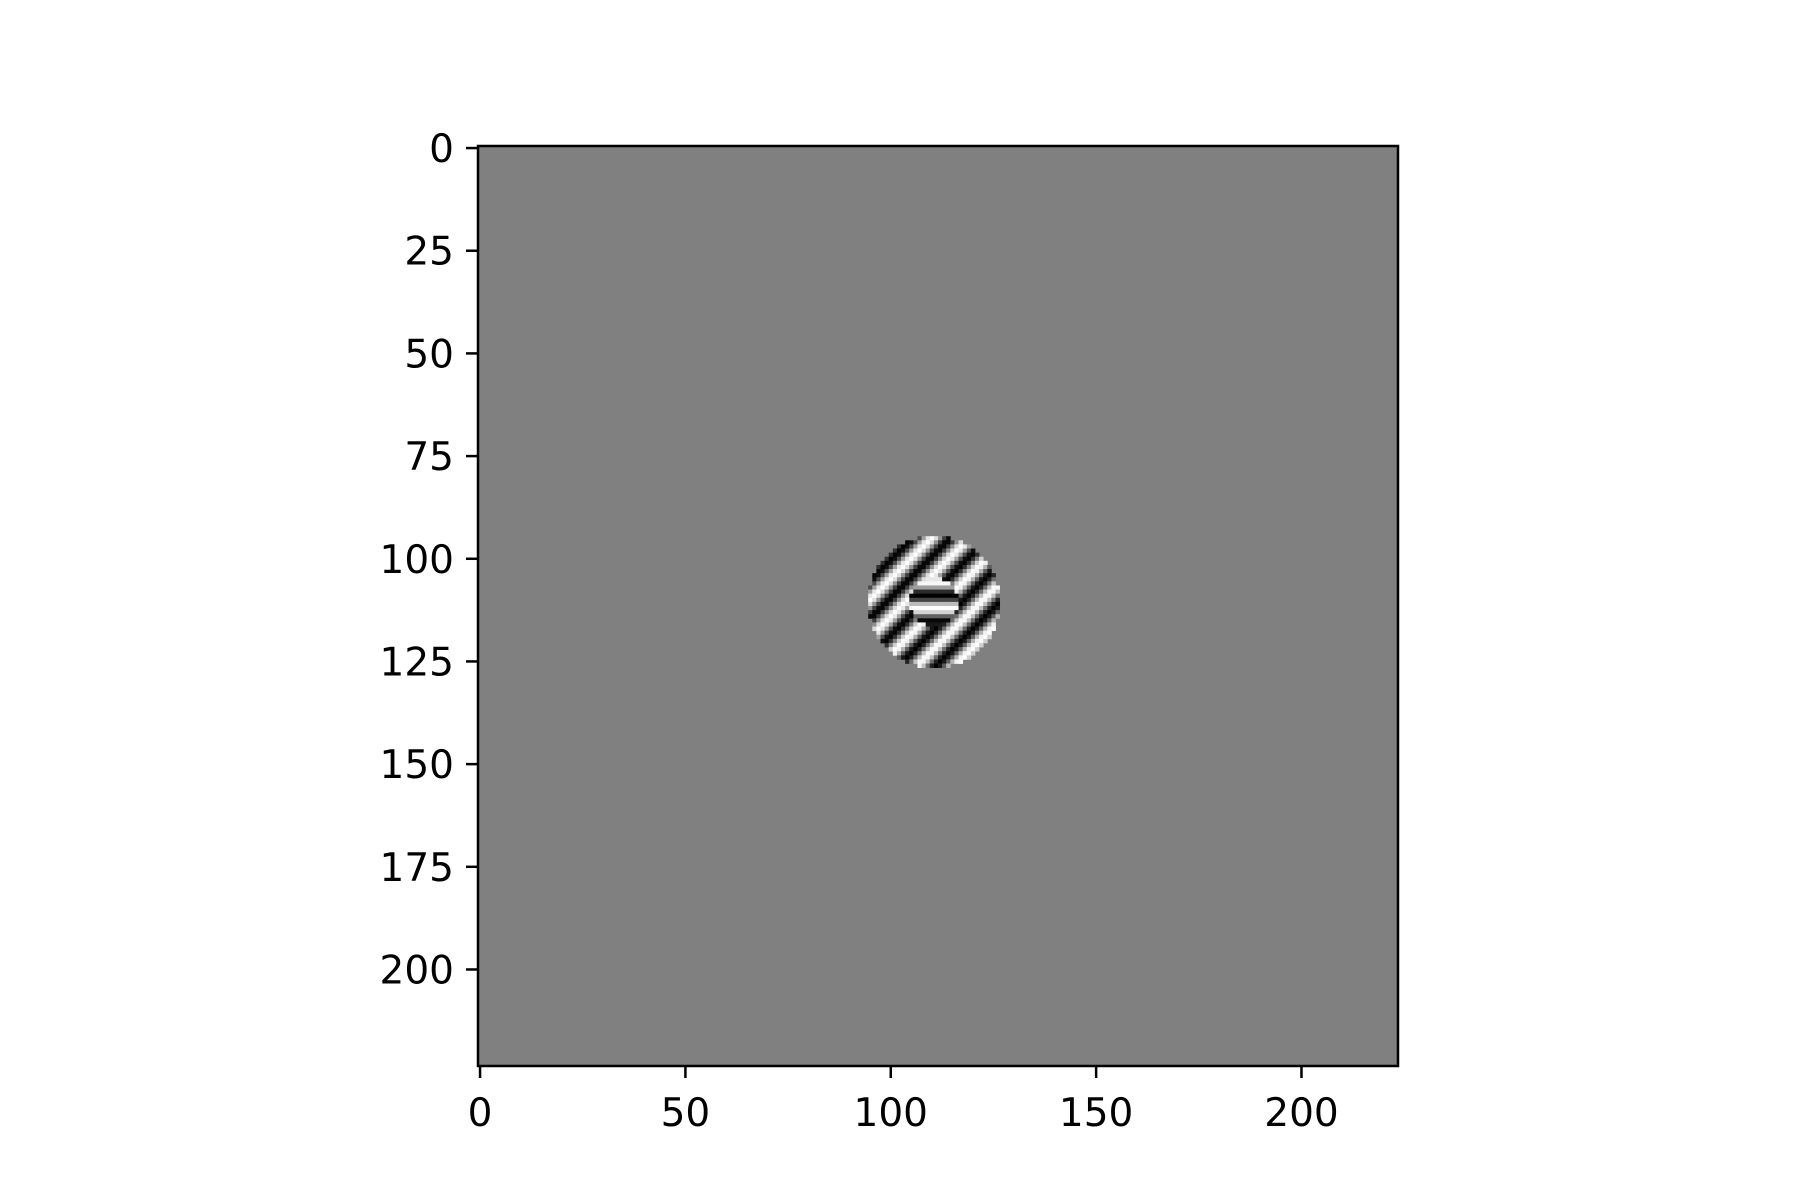 The width and height of the screenshot is (1800, 1200). Describe the element at coordinates (441, 149) in the screenshot. I see `y-tick-label: 0` at that location.